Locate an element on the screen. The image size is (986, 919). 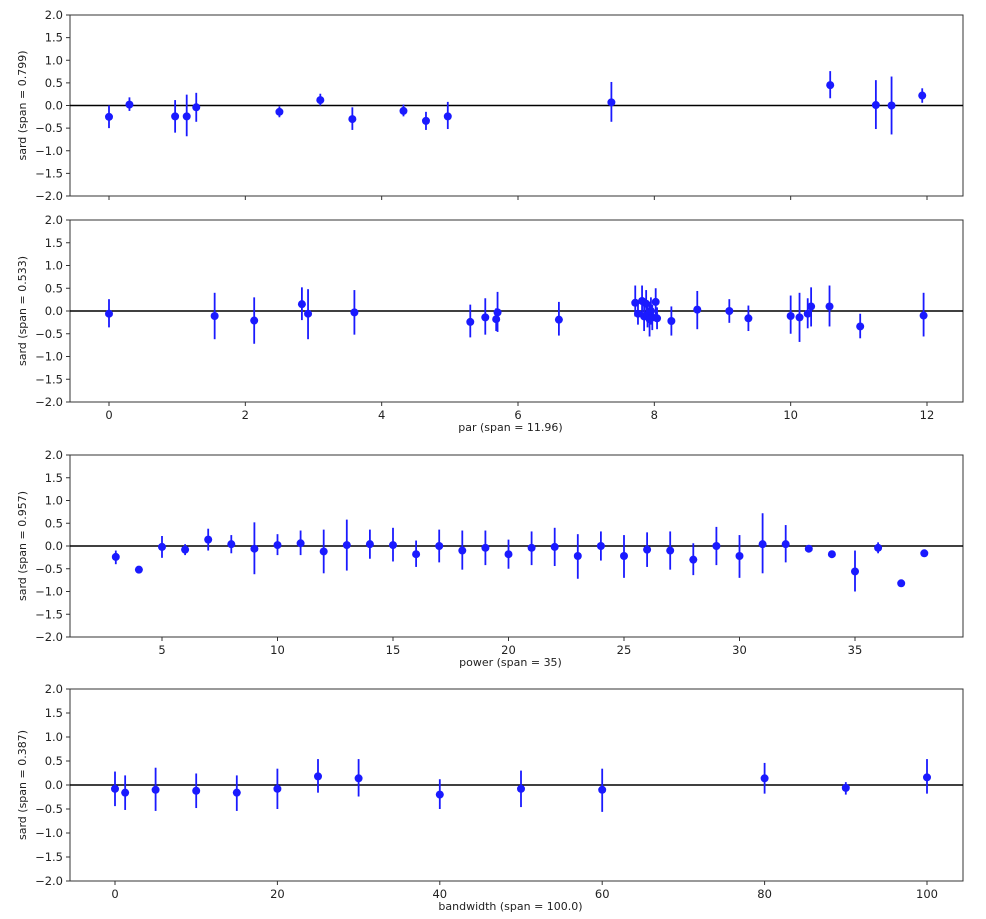
x-tick-label: 10 is located at coordinates (790, 415).